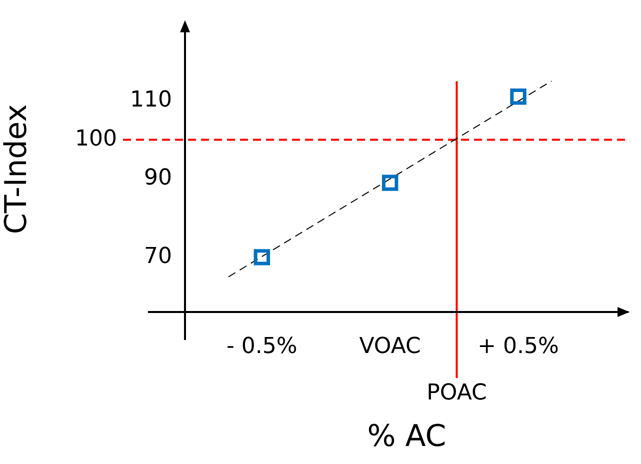  I want to click on y-tick-label: 90, so click(158, 178).